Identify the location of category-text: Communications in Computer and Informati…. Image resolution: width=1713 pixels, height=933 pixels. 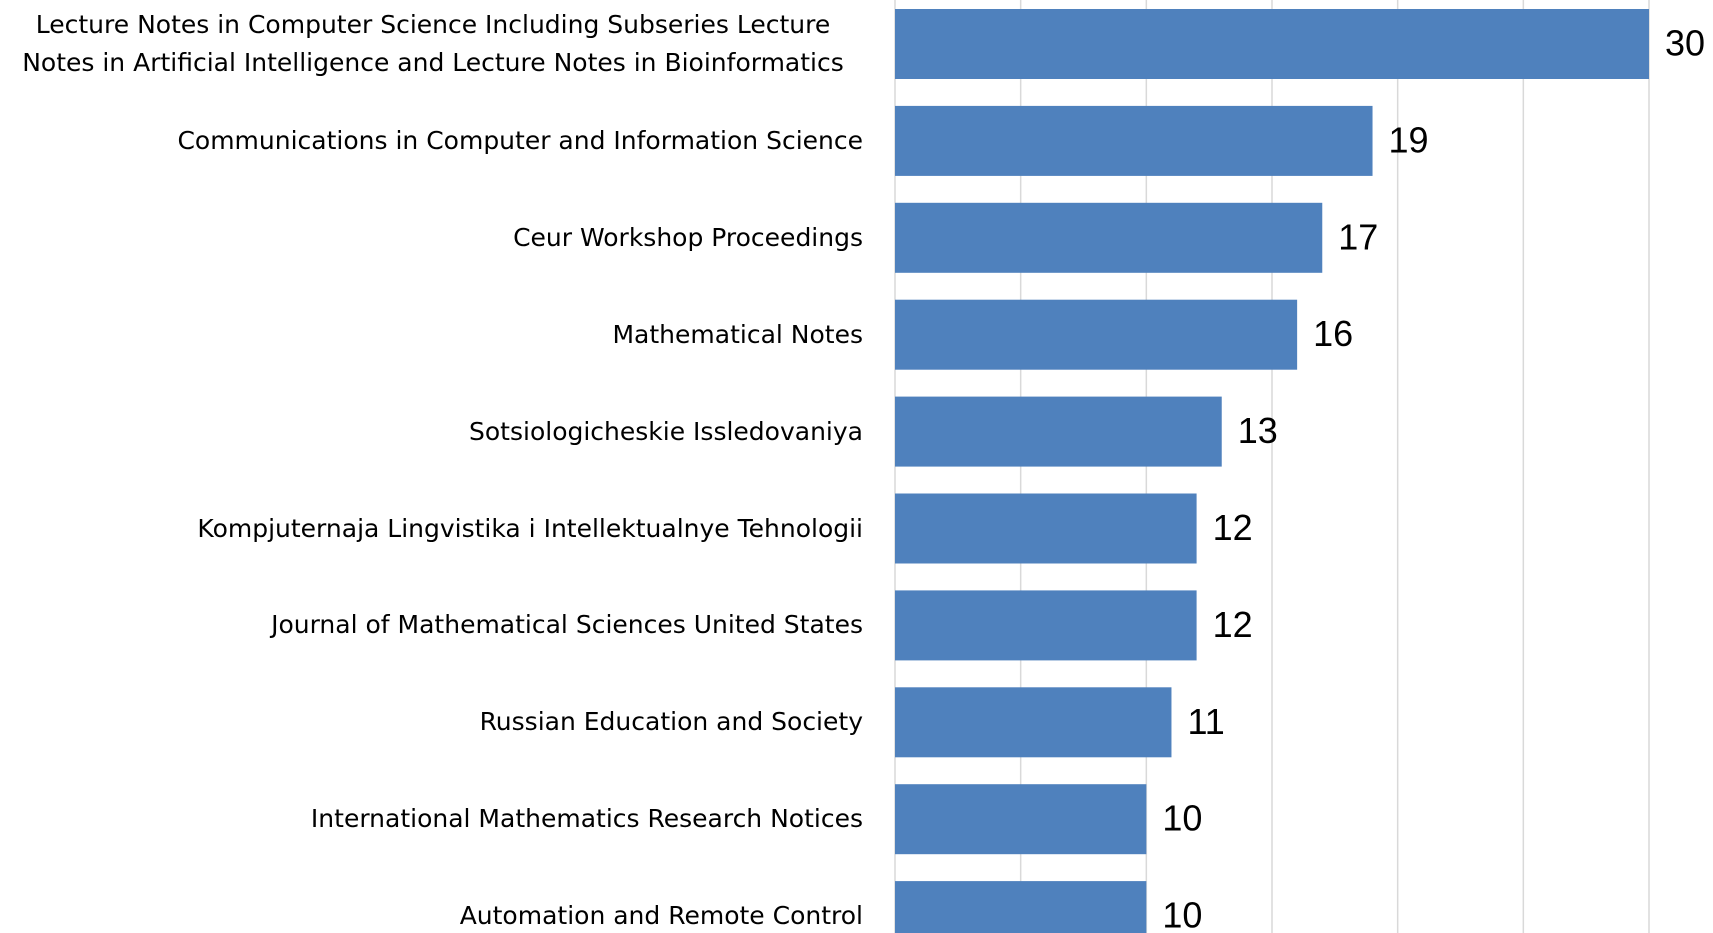
(520, 140).